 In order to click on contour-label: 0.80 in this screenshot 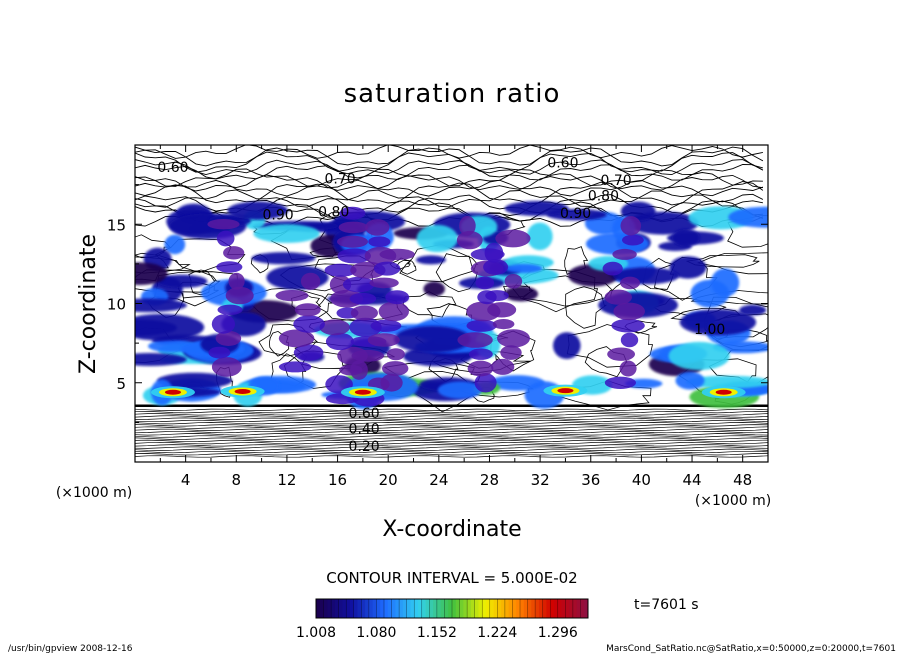, I will do `click(333, 213)`.